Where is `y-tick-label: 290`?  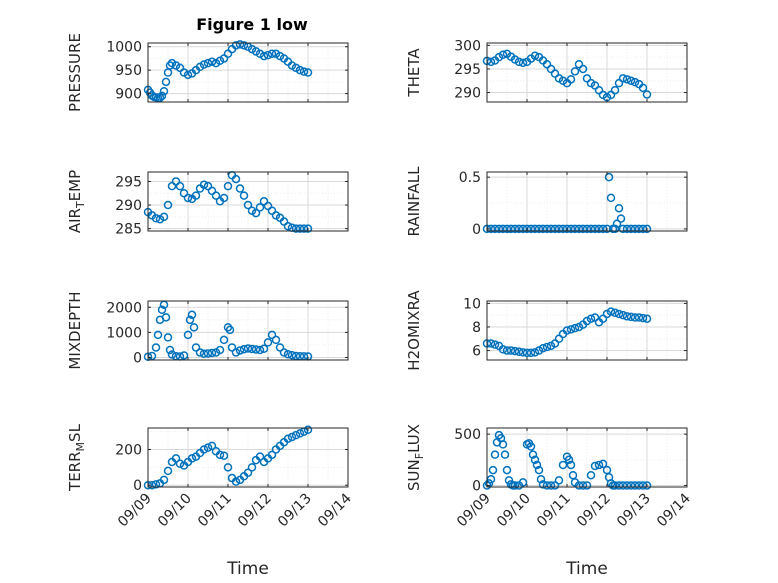 y-tick-label: 290 is located at coordinates (467, 94).